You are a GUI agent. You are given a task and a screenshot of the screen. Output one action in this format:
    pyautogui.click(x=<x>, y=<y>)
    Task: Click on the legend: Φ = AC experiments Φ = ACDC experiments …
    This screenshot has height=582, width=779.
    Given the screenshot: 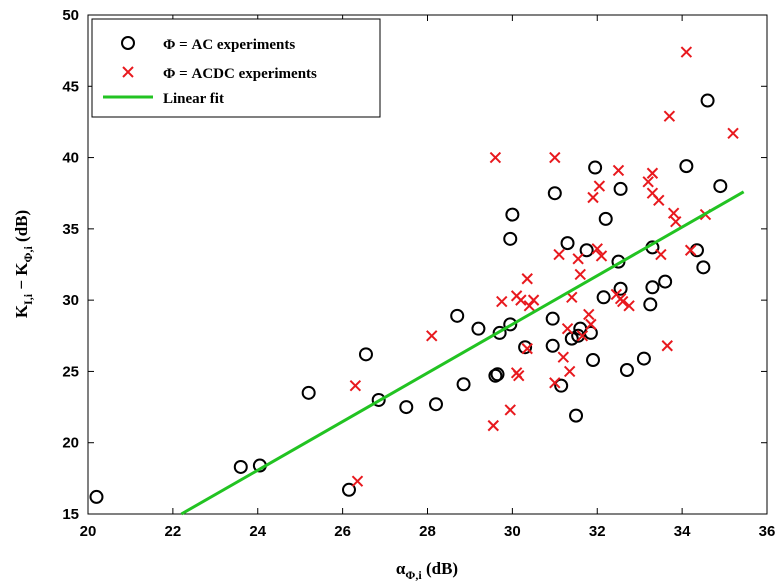 What is the action you would take?
    pyautogui.click(x=236, y=68)
    